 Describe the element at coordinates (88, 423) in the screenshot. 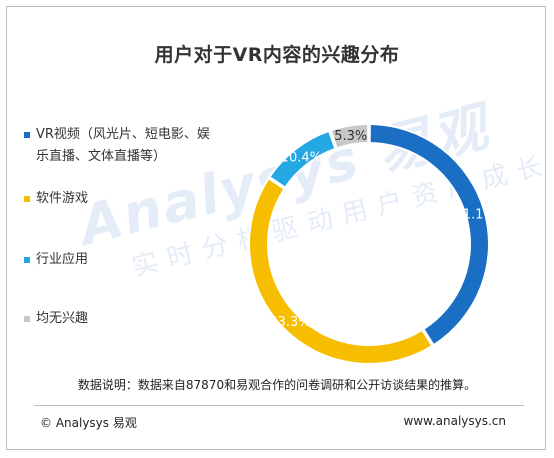

I see `footer-copyright: © Analysys 易观` at that location.